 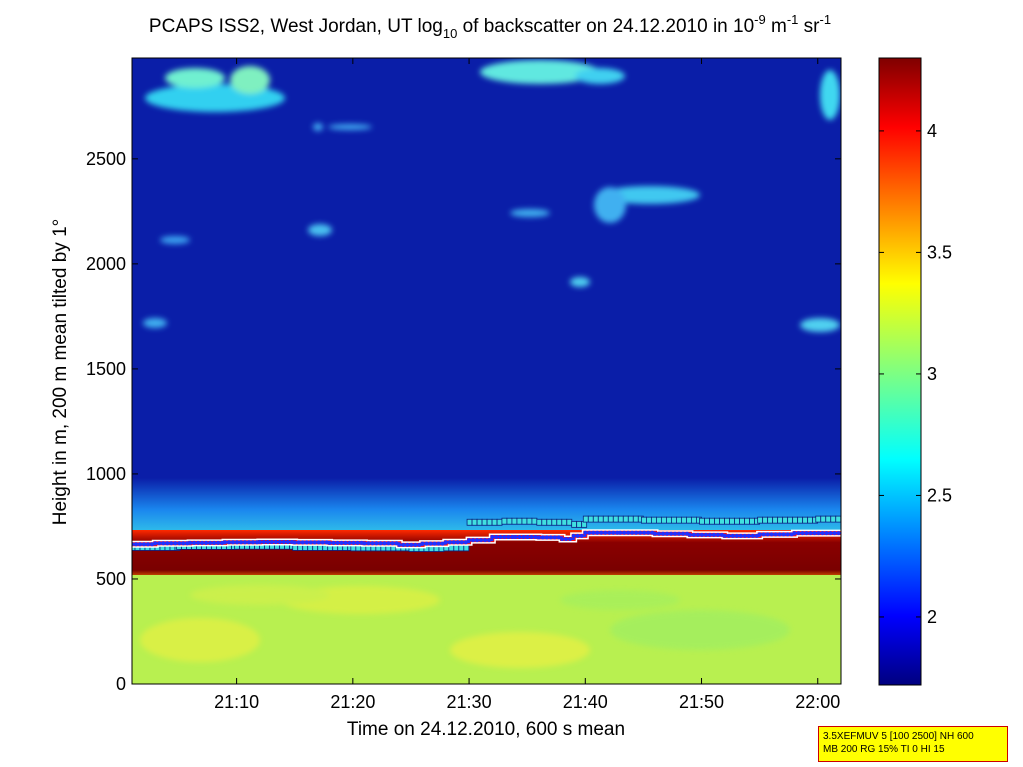 I want to click on x-tick-label: 22:00, so click(x=817, y=702).